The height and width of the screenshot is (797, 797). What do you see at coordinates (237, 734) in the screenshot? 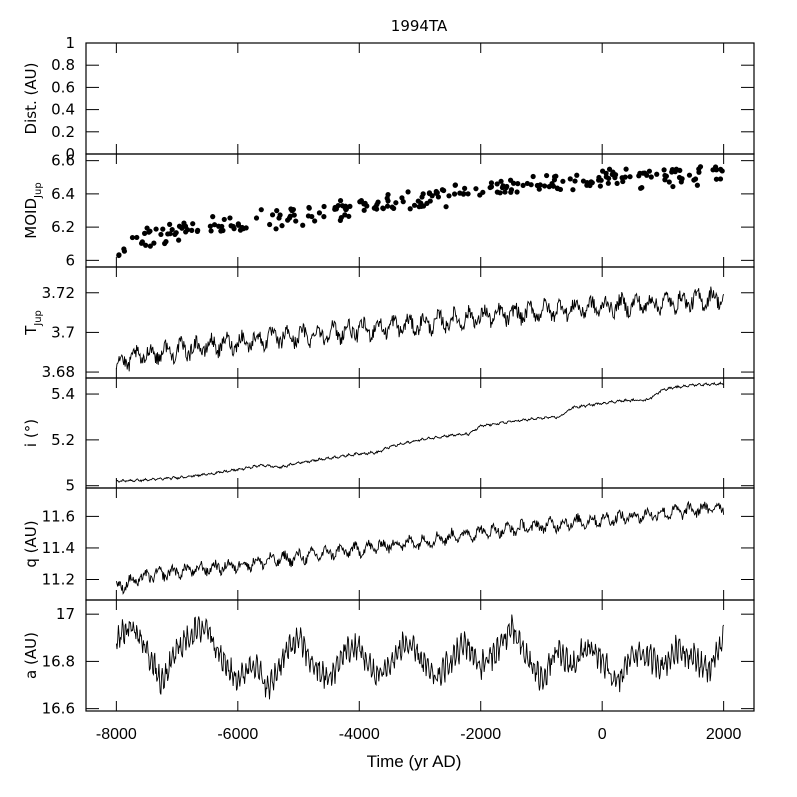
I see `x-tick-label-1: -6000` at bounding box center [237, 734].